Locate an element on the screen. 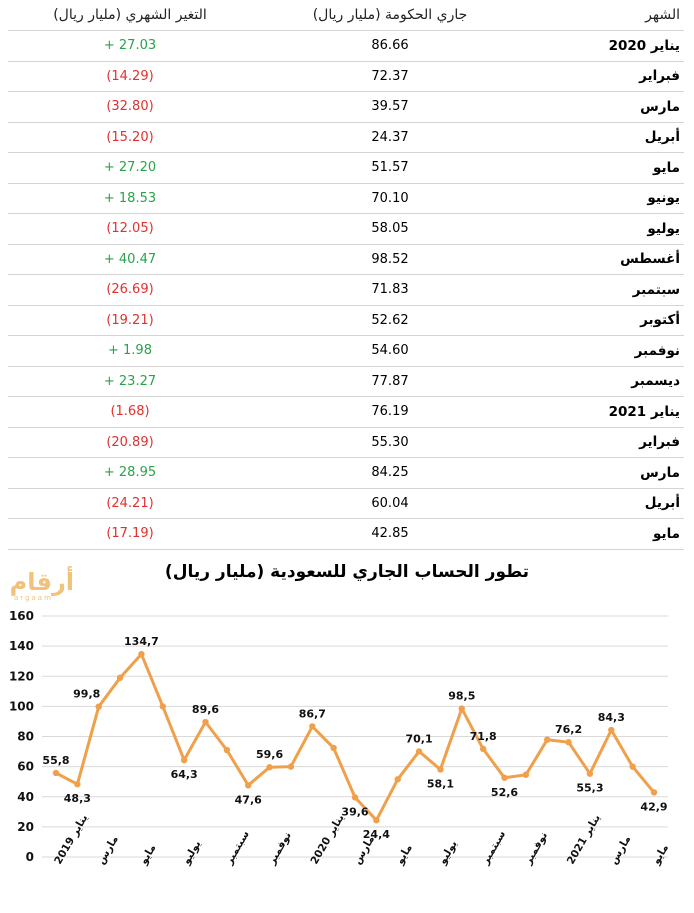  balance-value: 55.30 is located at coordinates (390, 442).